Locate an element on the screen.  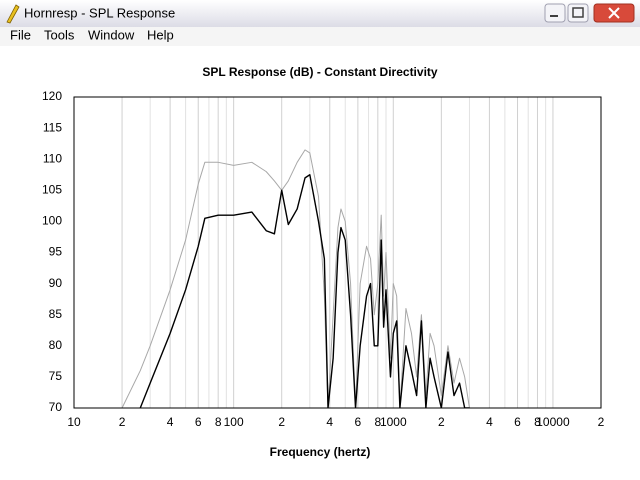
y-tick-label: 80 is located at coordinates (56, 345).